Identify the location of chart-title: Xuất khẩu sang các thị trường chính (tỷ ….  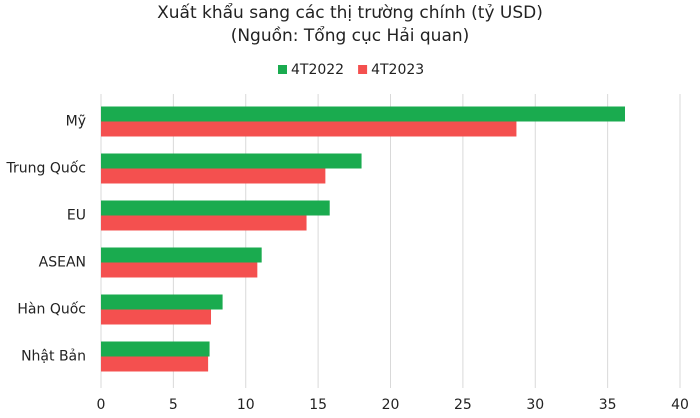
(350, 12).